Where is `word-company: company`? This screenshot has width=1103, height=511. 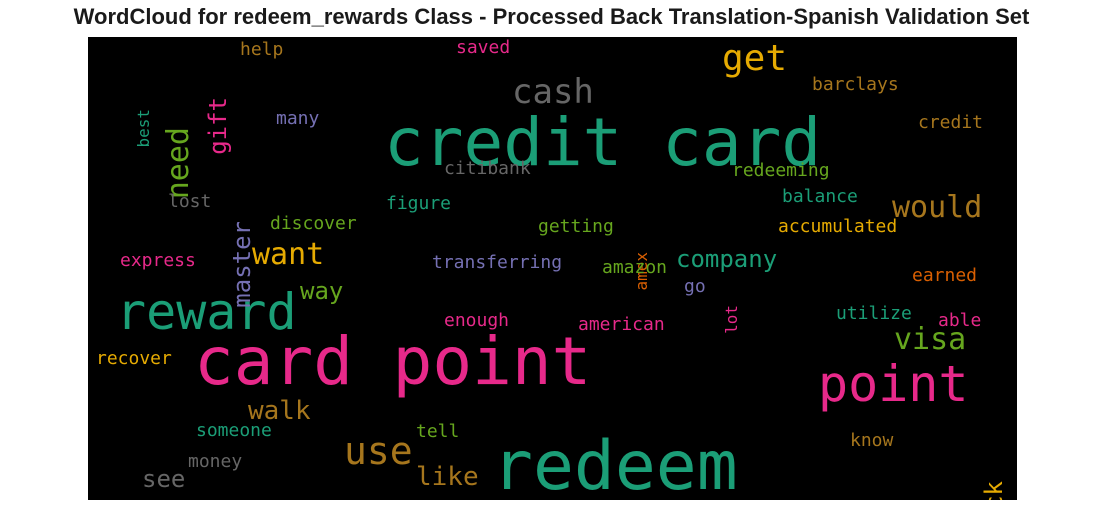
word-company: company is located at coordinates (727, 259).